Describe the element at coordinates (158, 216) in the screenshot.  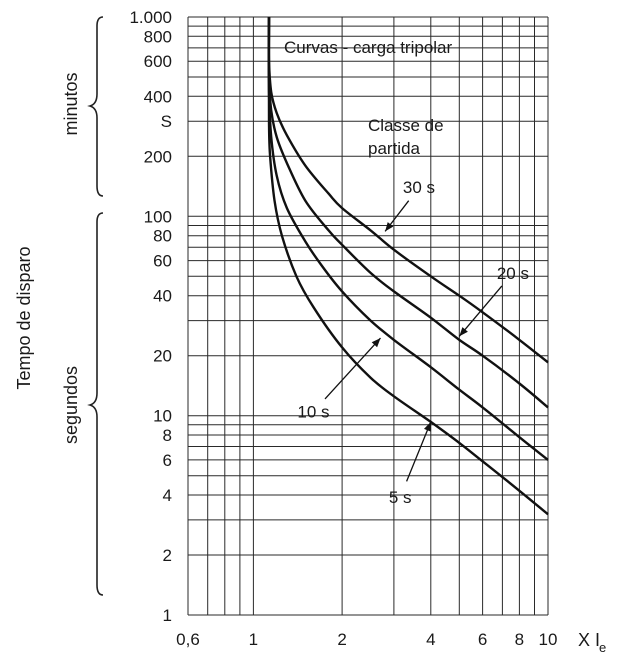
I see `y-tick-label: 100` at that location.